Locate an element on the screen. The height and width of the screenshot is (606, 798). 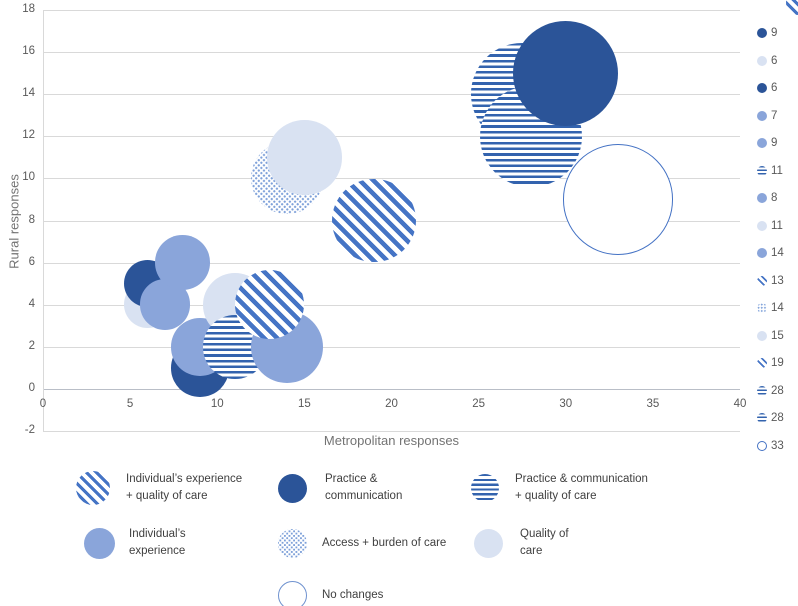
x-tick-label: 10 is located at coordinates (217, 403).